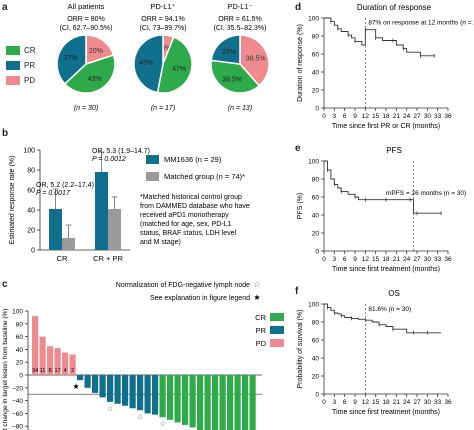  What do you see at coordinates (17, 427) in the screenshot?
I see `y-tick-label: −80` at bounding box center [17, 427].